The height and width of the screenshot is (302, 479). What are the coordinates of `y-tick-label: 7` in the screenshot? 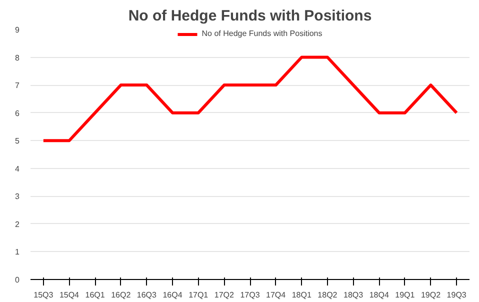 It's located at (17, 85).